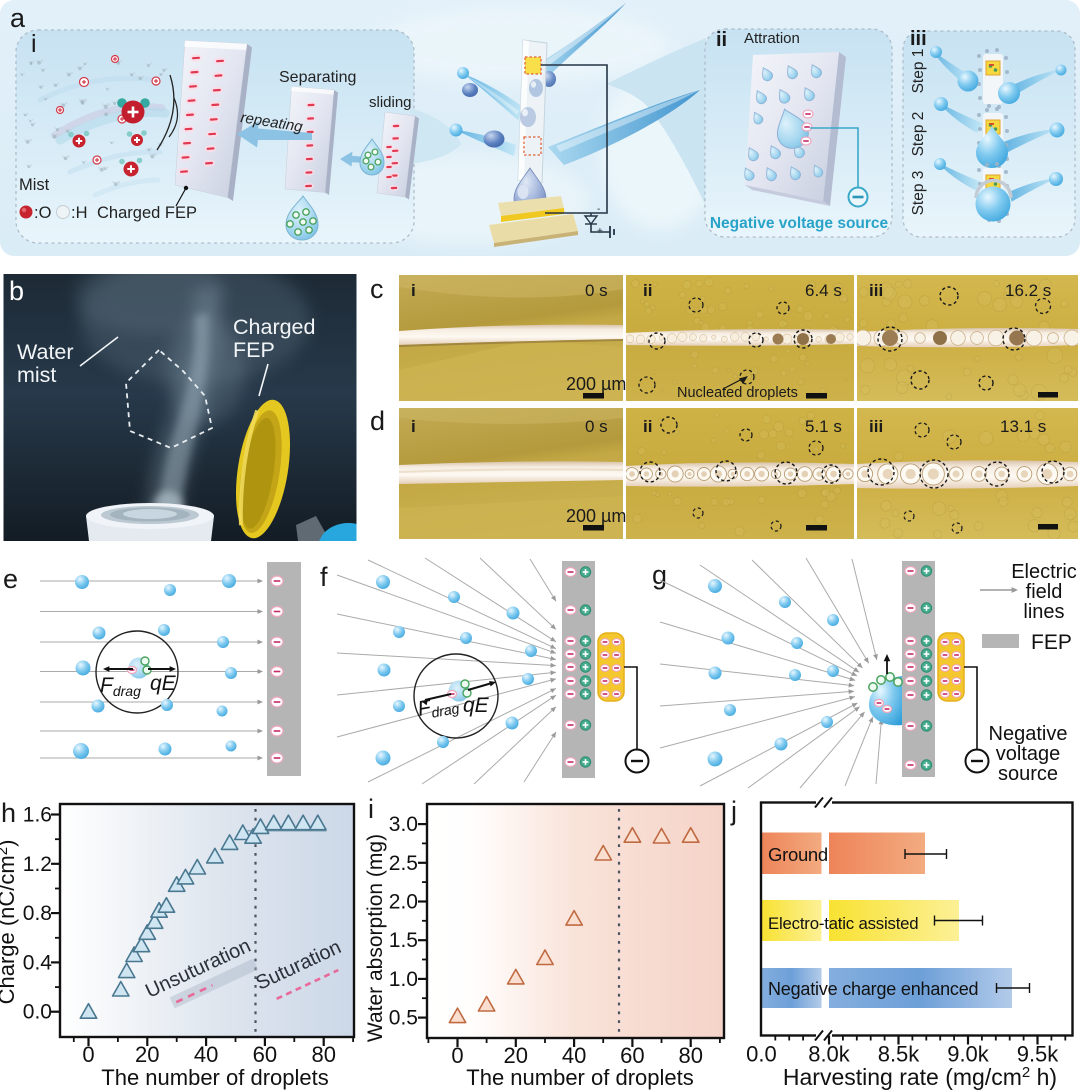 The height and width of the screenshot is (1090, 1080). Describe the element at coordinates (737, 393) in the screenshot. I see `svg-text: Nucleated droplets` at that location.